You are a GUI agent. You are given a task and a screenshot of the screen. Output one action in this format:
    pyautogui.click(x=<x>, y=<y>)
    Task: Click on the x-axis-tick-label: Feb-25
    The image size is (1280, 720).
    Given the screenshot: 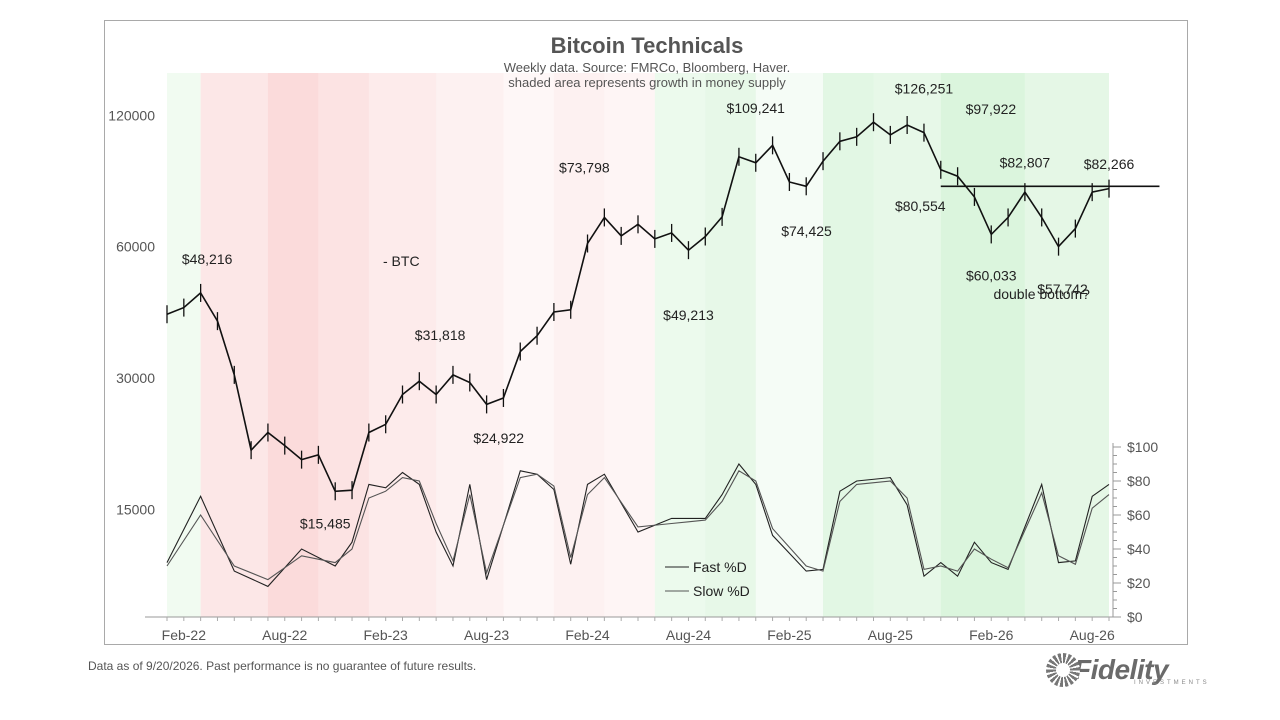 What is the action you would take?
    pyautogui.click(x=789, y=635)
    